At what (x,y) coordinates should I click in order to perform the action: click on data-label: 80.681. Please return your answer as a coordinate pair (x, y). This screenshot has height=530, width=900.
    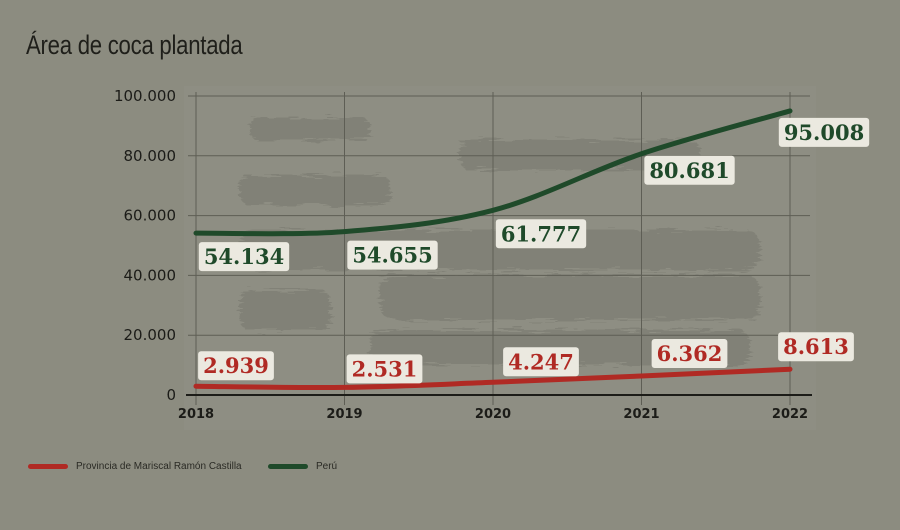
    Looking at the image, I should click on (689, 170).